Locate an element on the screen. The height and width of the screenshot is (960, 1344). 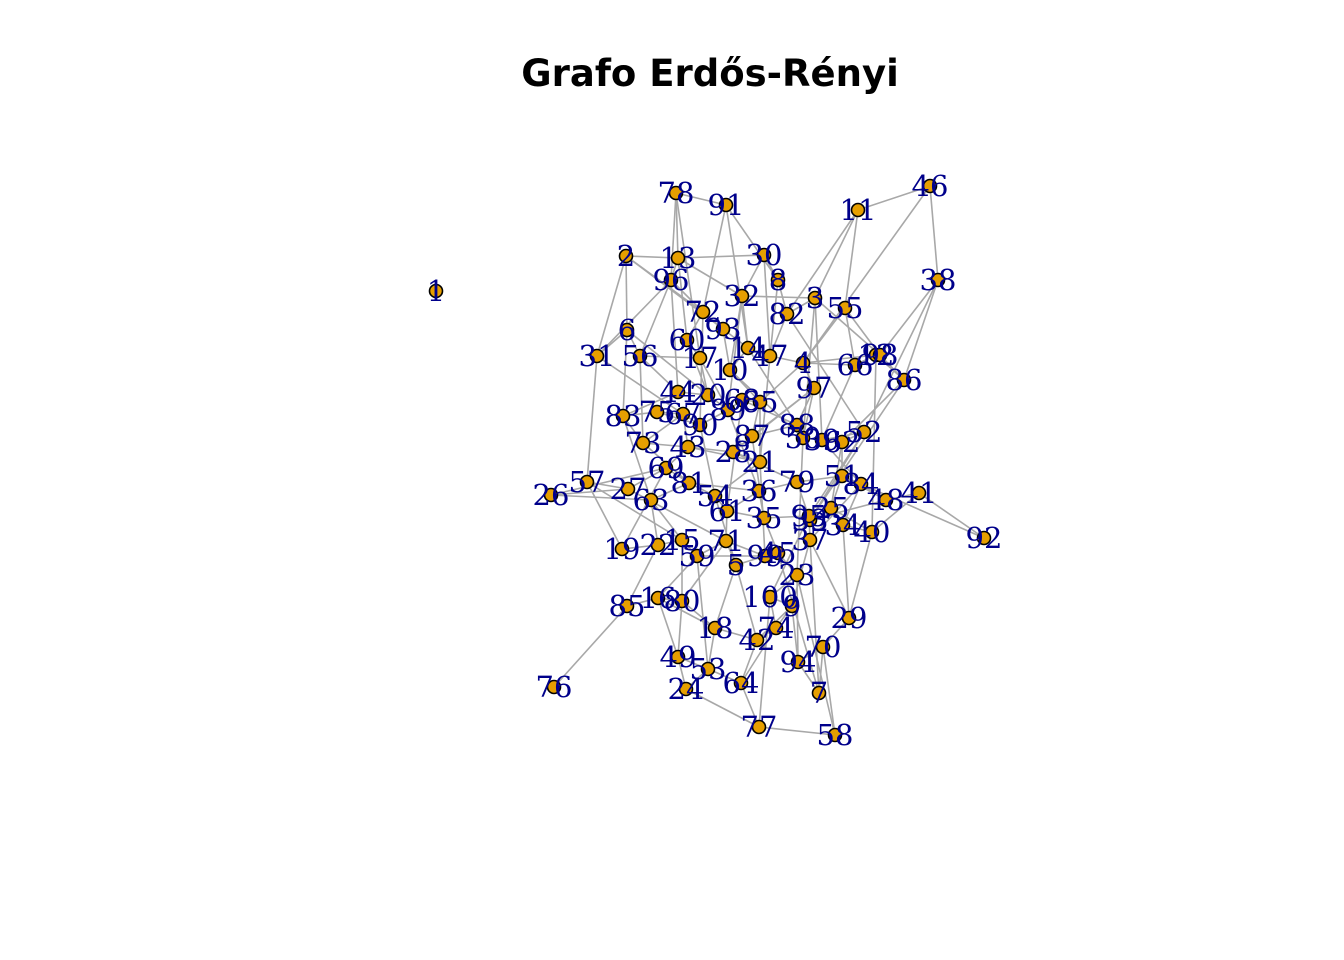
vertex-label-98: 98 is located at coordinates (880, 355).